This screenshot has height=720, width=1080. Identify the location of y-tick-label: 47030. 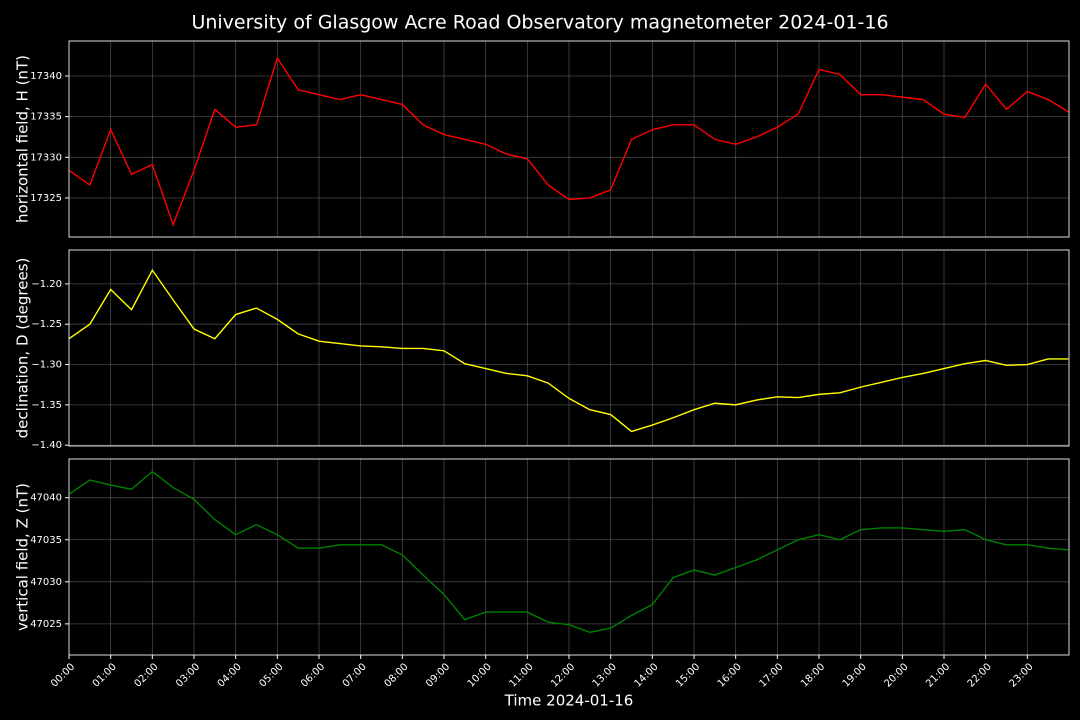
(46, 582).